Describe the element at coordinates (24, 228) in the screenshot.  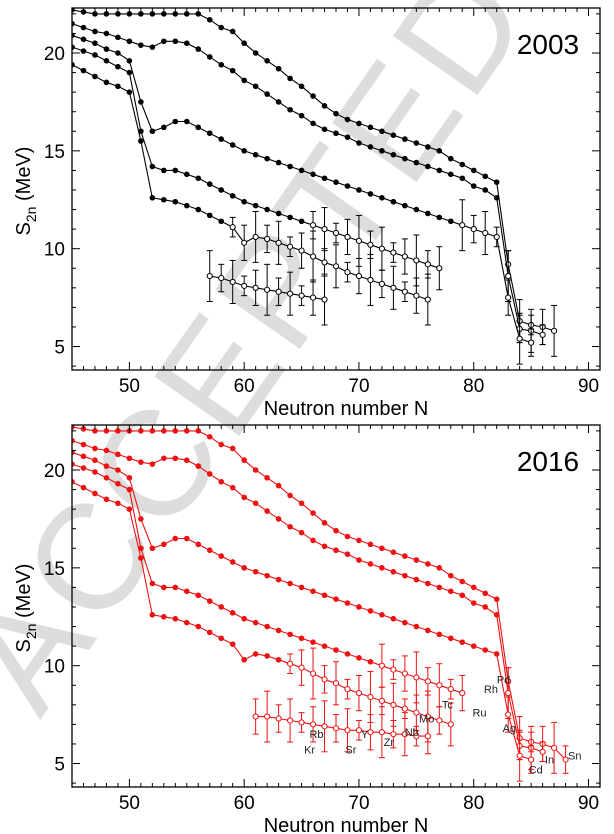
I see `y-axis-title-main: S` at that location.